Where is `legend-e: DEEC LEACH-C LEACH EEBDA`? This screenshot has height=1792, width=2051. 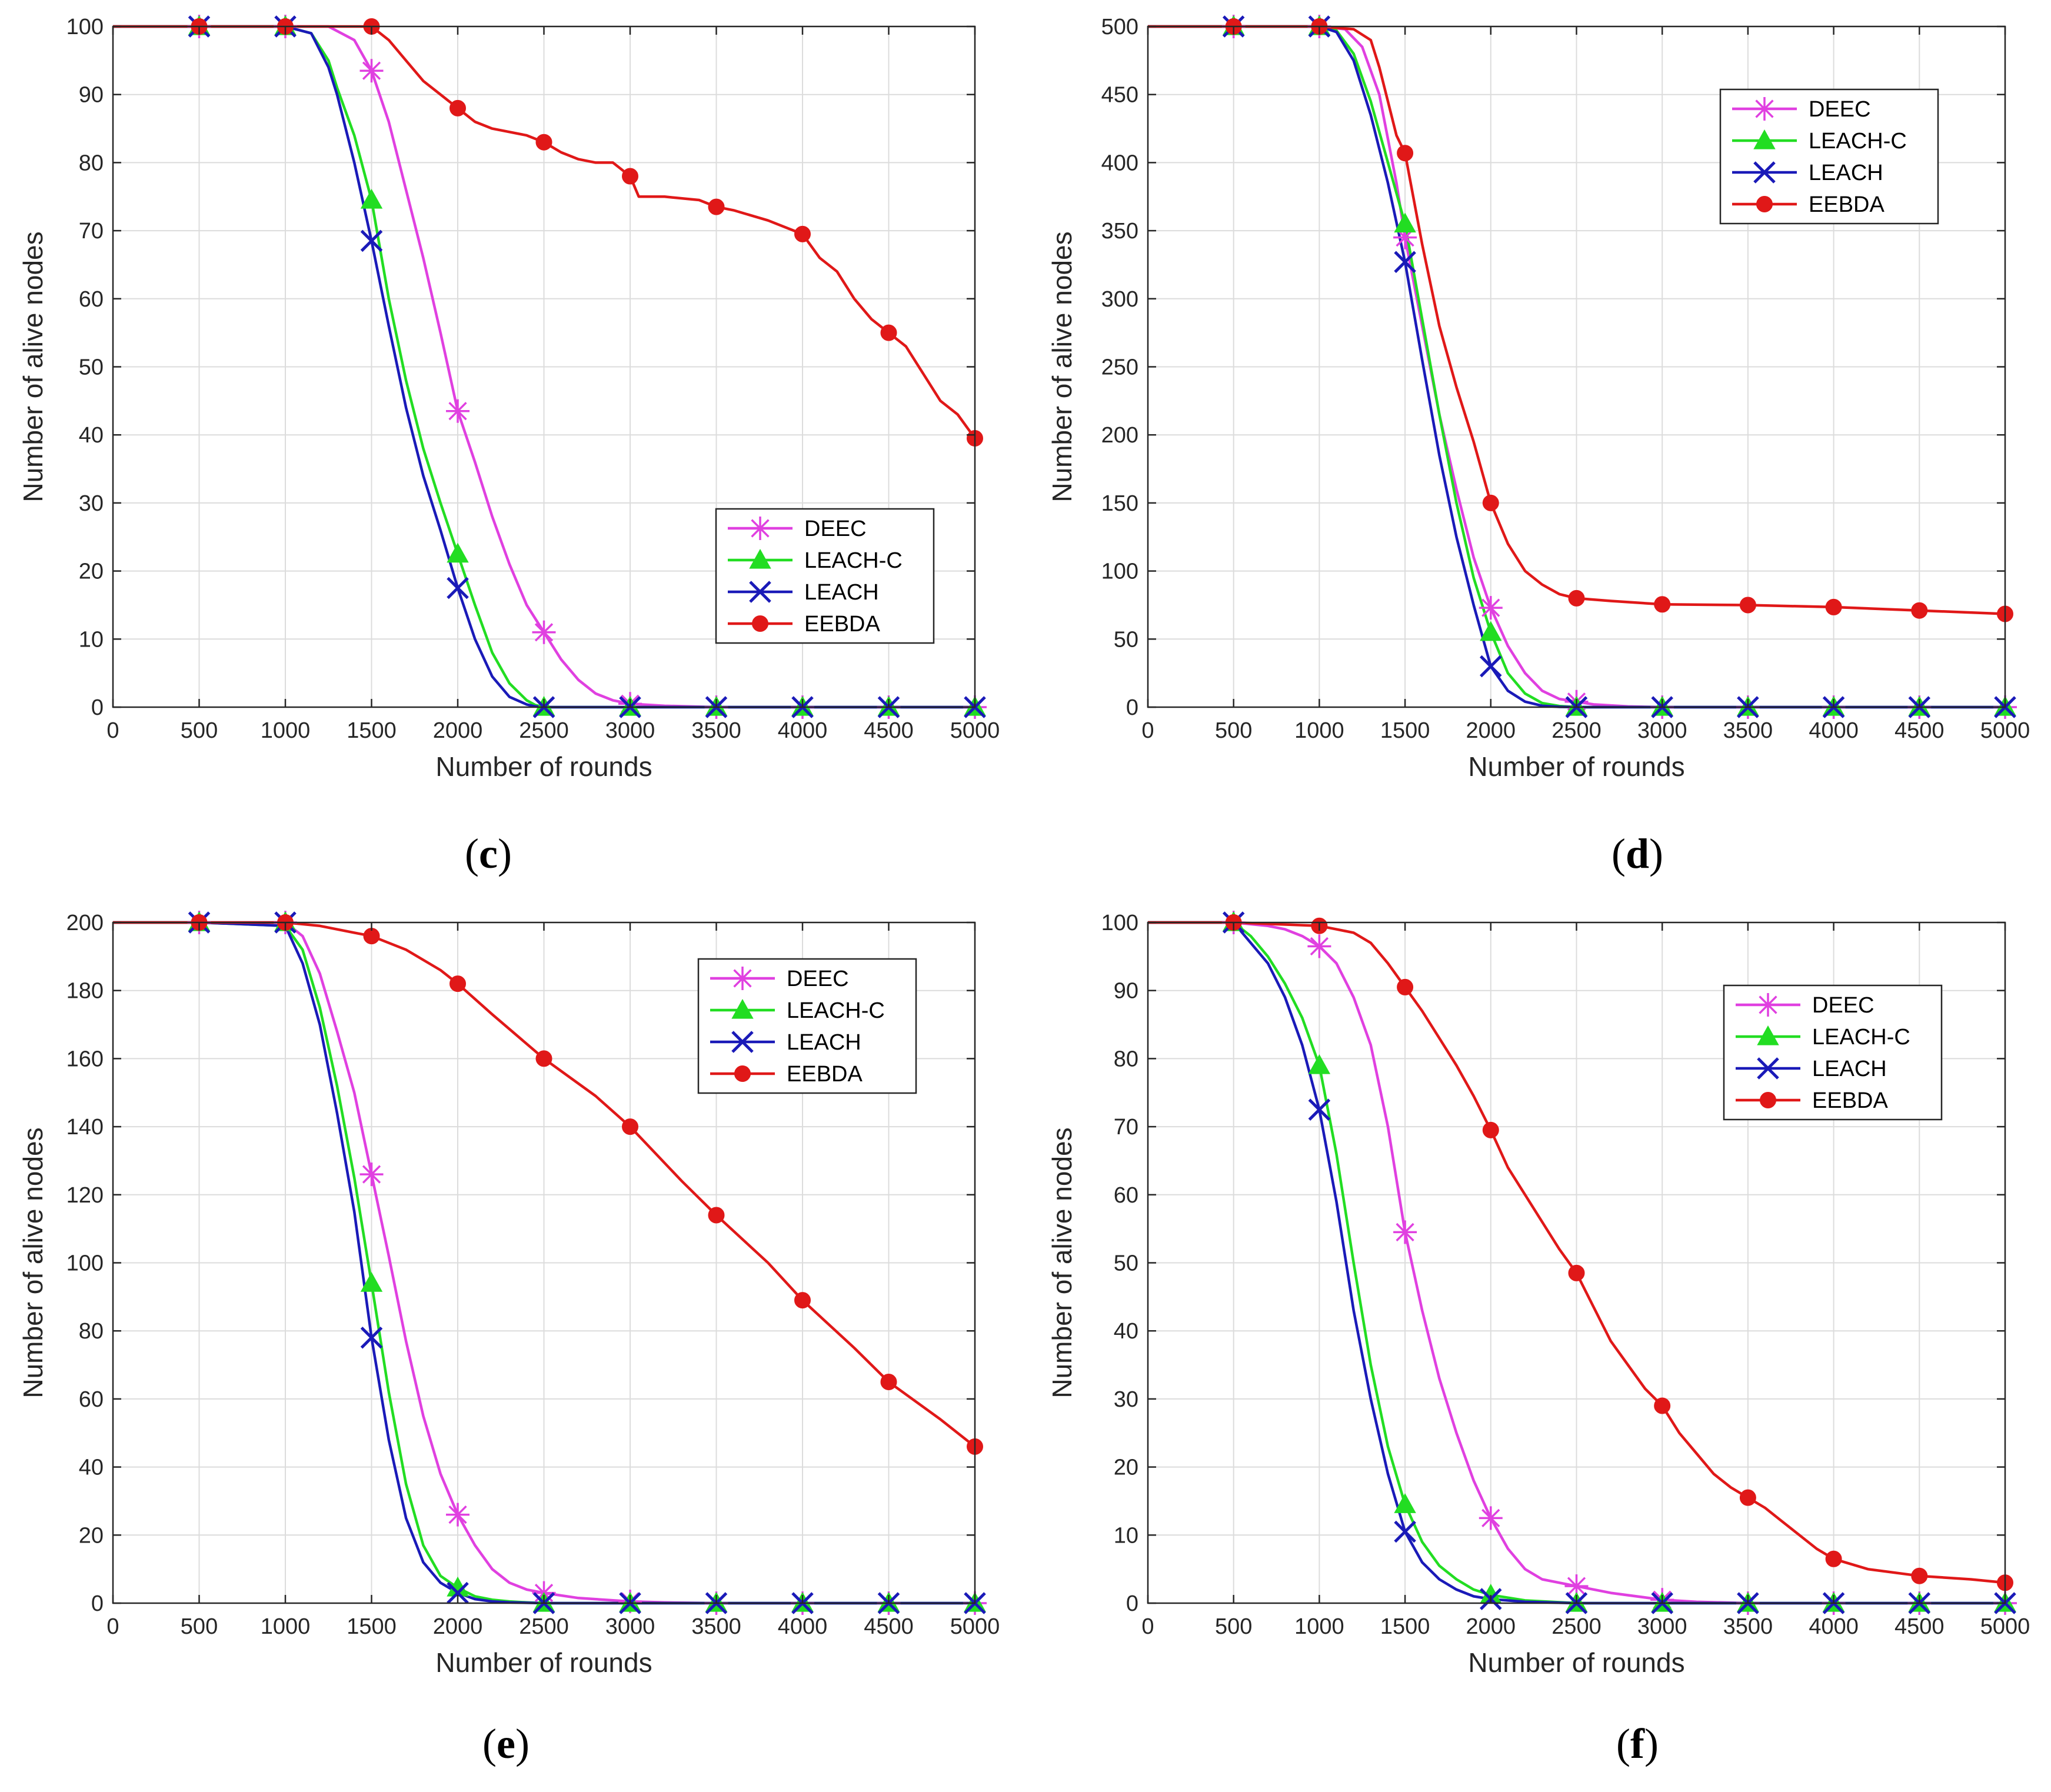 legend-e: DEEC LEACH-C LEACH EEBDA is located at coordinates (807, 1026).